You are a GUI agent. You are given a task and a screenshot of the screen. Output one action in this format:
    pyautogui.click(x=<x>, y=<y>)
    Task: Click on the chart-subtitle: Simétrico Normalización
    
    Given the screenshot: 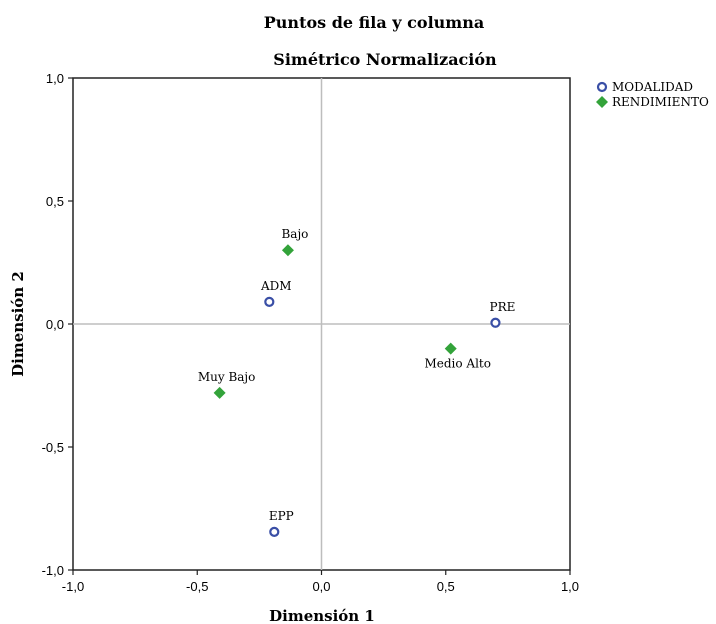 What is the action you would take?
    pyautogui.click(x=385, y=59)
    